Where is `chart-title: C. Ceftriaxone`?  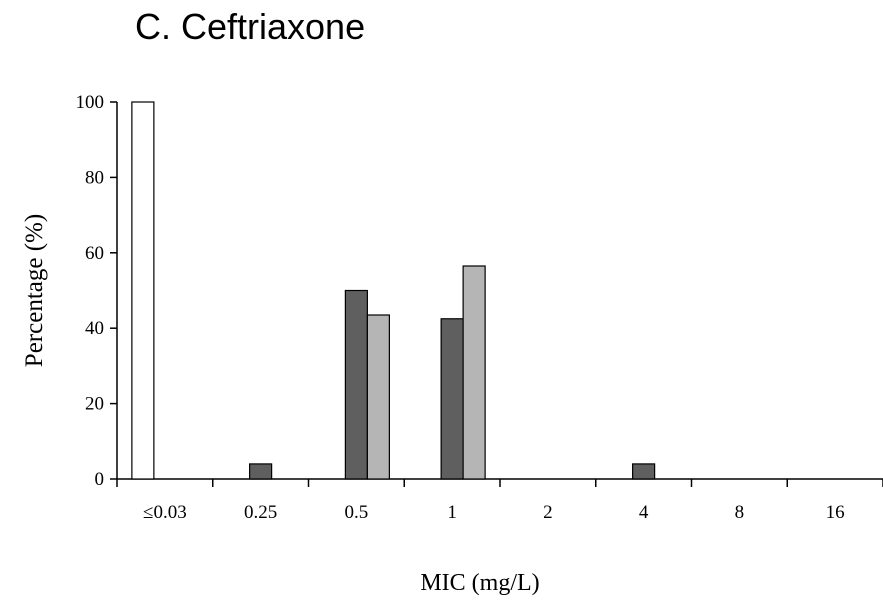
chart-title: C. Ceftriaxone is located at coordinates (250, 26).